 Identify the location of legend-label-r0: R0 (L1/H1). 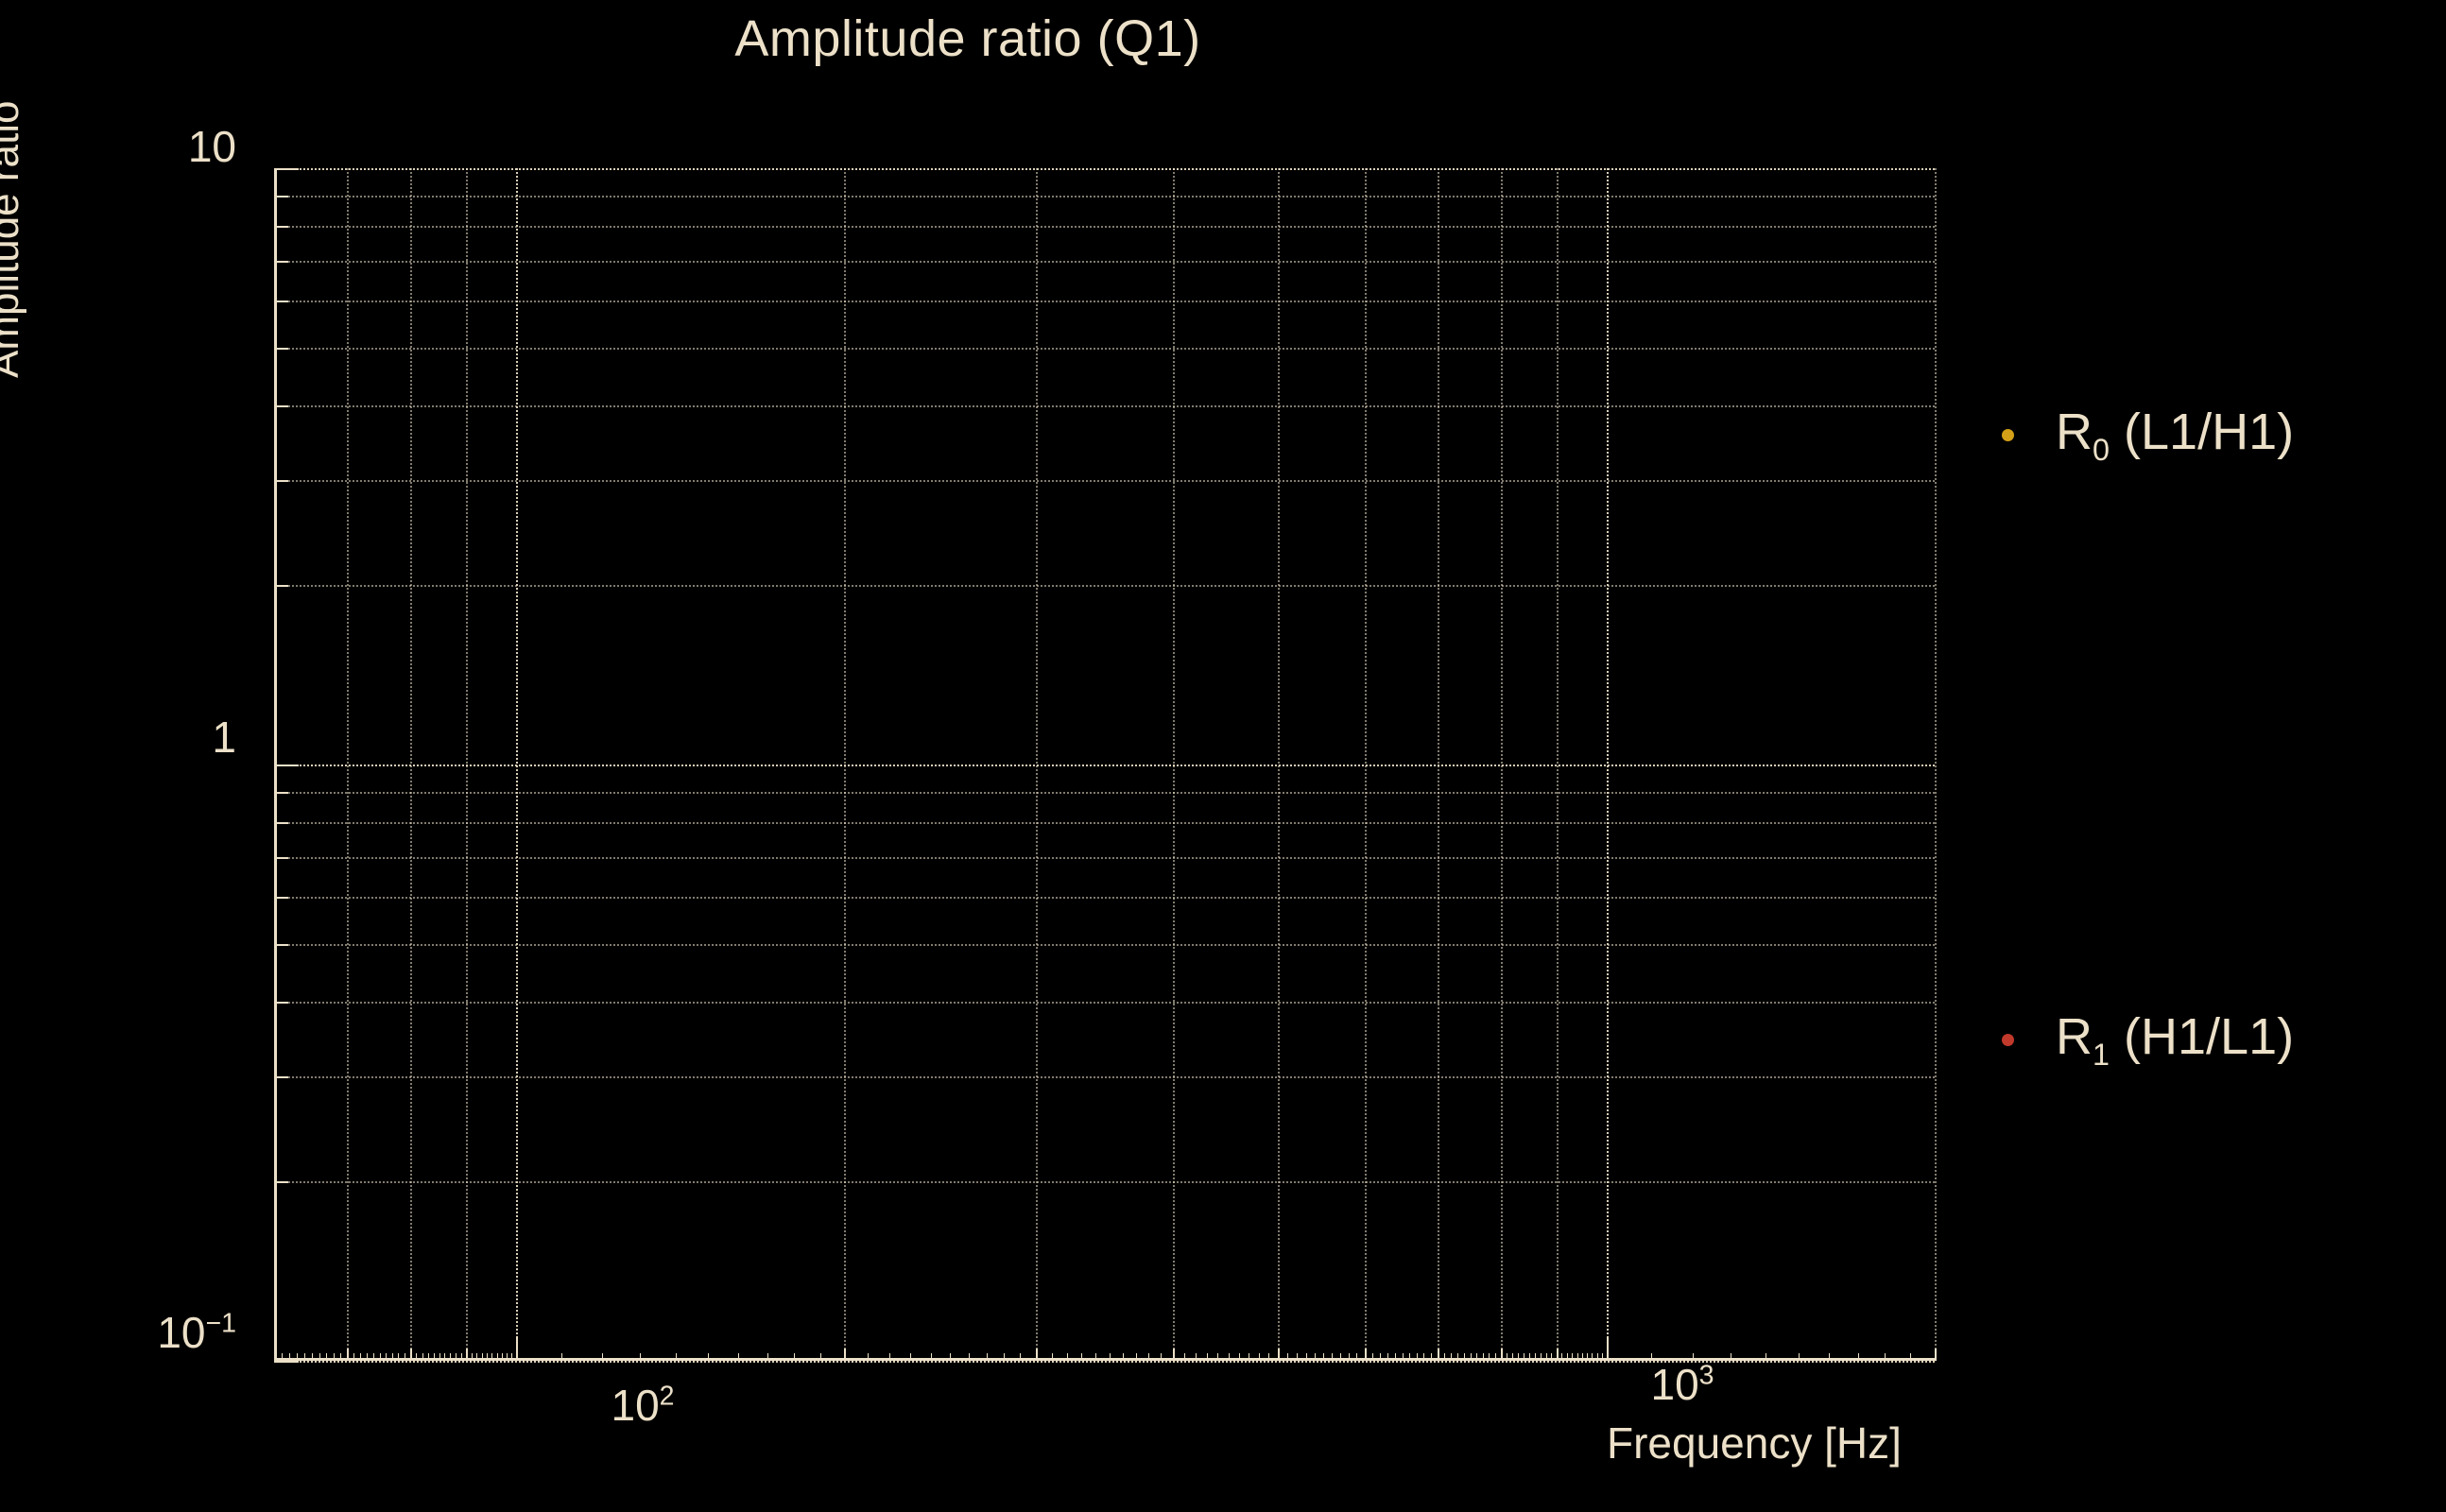
(2175, 434).